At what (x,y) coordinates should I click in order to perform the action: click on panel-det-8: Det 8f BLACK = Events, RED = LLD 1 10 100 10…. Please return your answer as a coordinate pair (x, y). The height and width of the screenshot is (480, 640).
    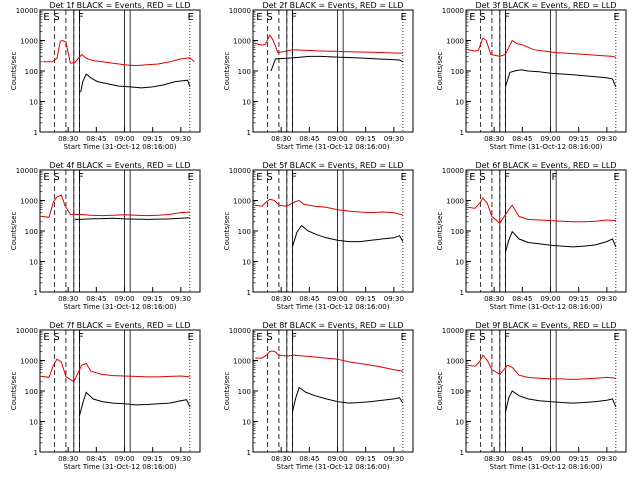
    Looking at the image, I should click on (318, 396).